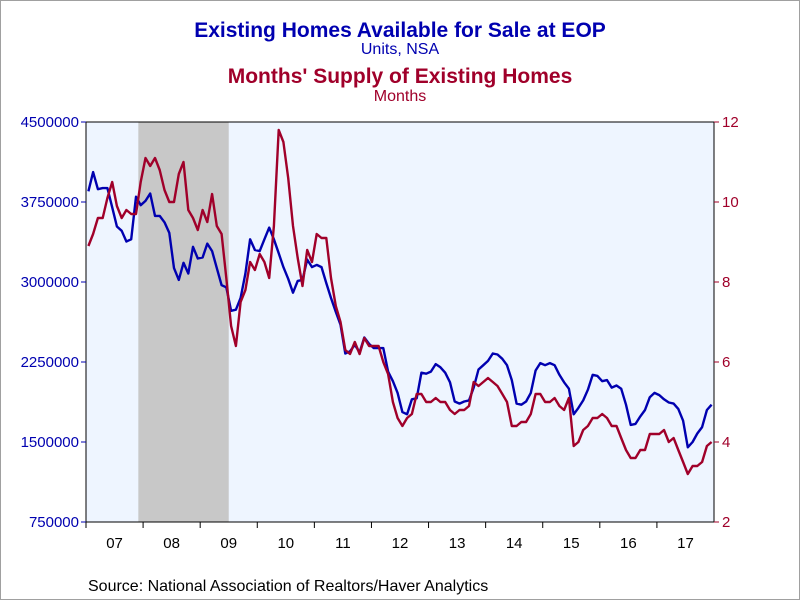 Image resolution: width=800 pixels, height=600 pixels. What do you see at coordinates (400, 96) in the screenshot?
I see `chart-subtitle-months: Months` at bounding box center [400, 96].